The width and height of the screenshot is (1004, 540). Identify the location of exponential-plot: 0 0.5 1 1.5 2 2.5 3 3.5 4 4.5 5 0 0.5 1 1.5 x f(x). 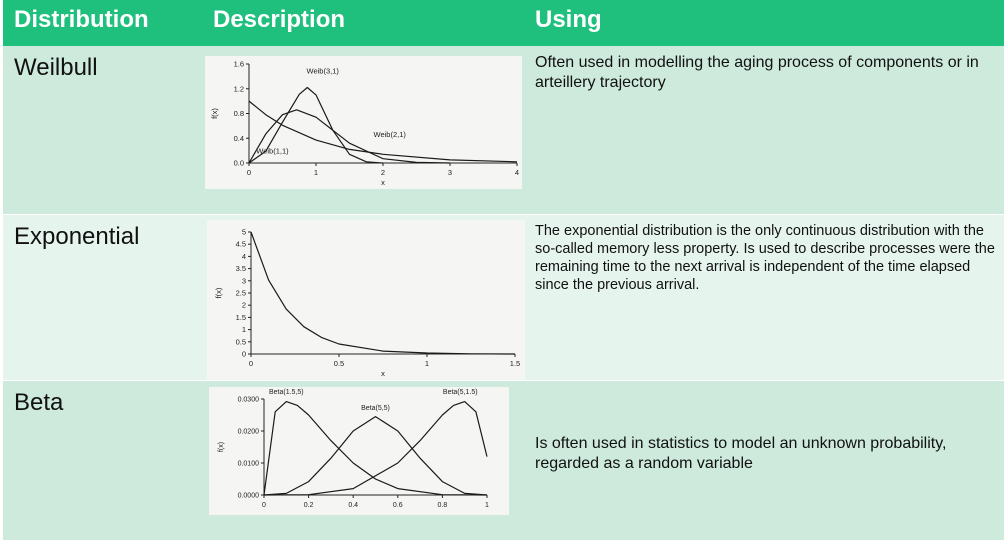
(366, 300).